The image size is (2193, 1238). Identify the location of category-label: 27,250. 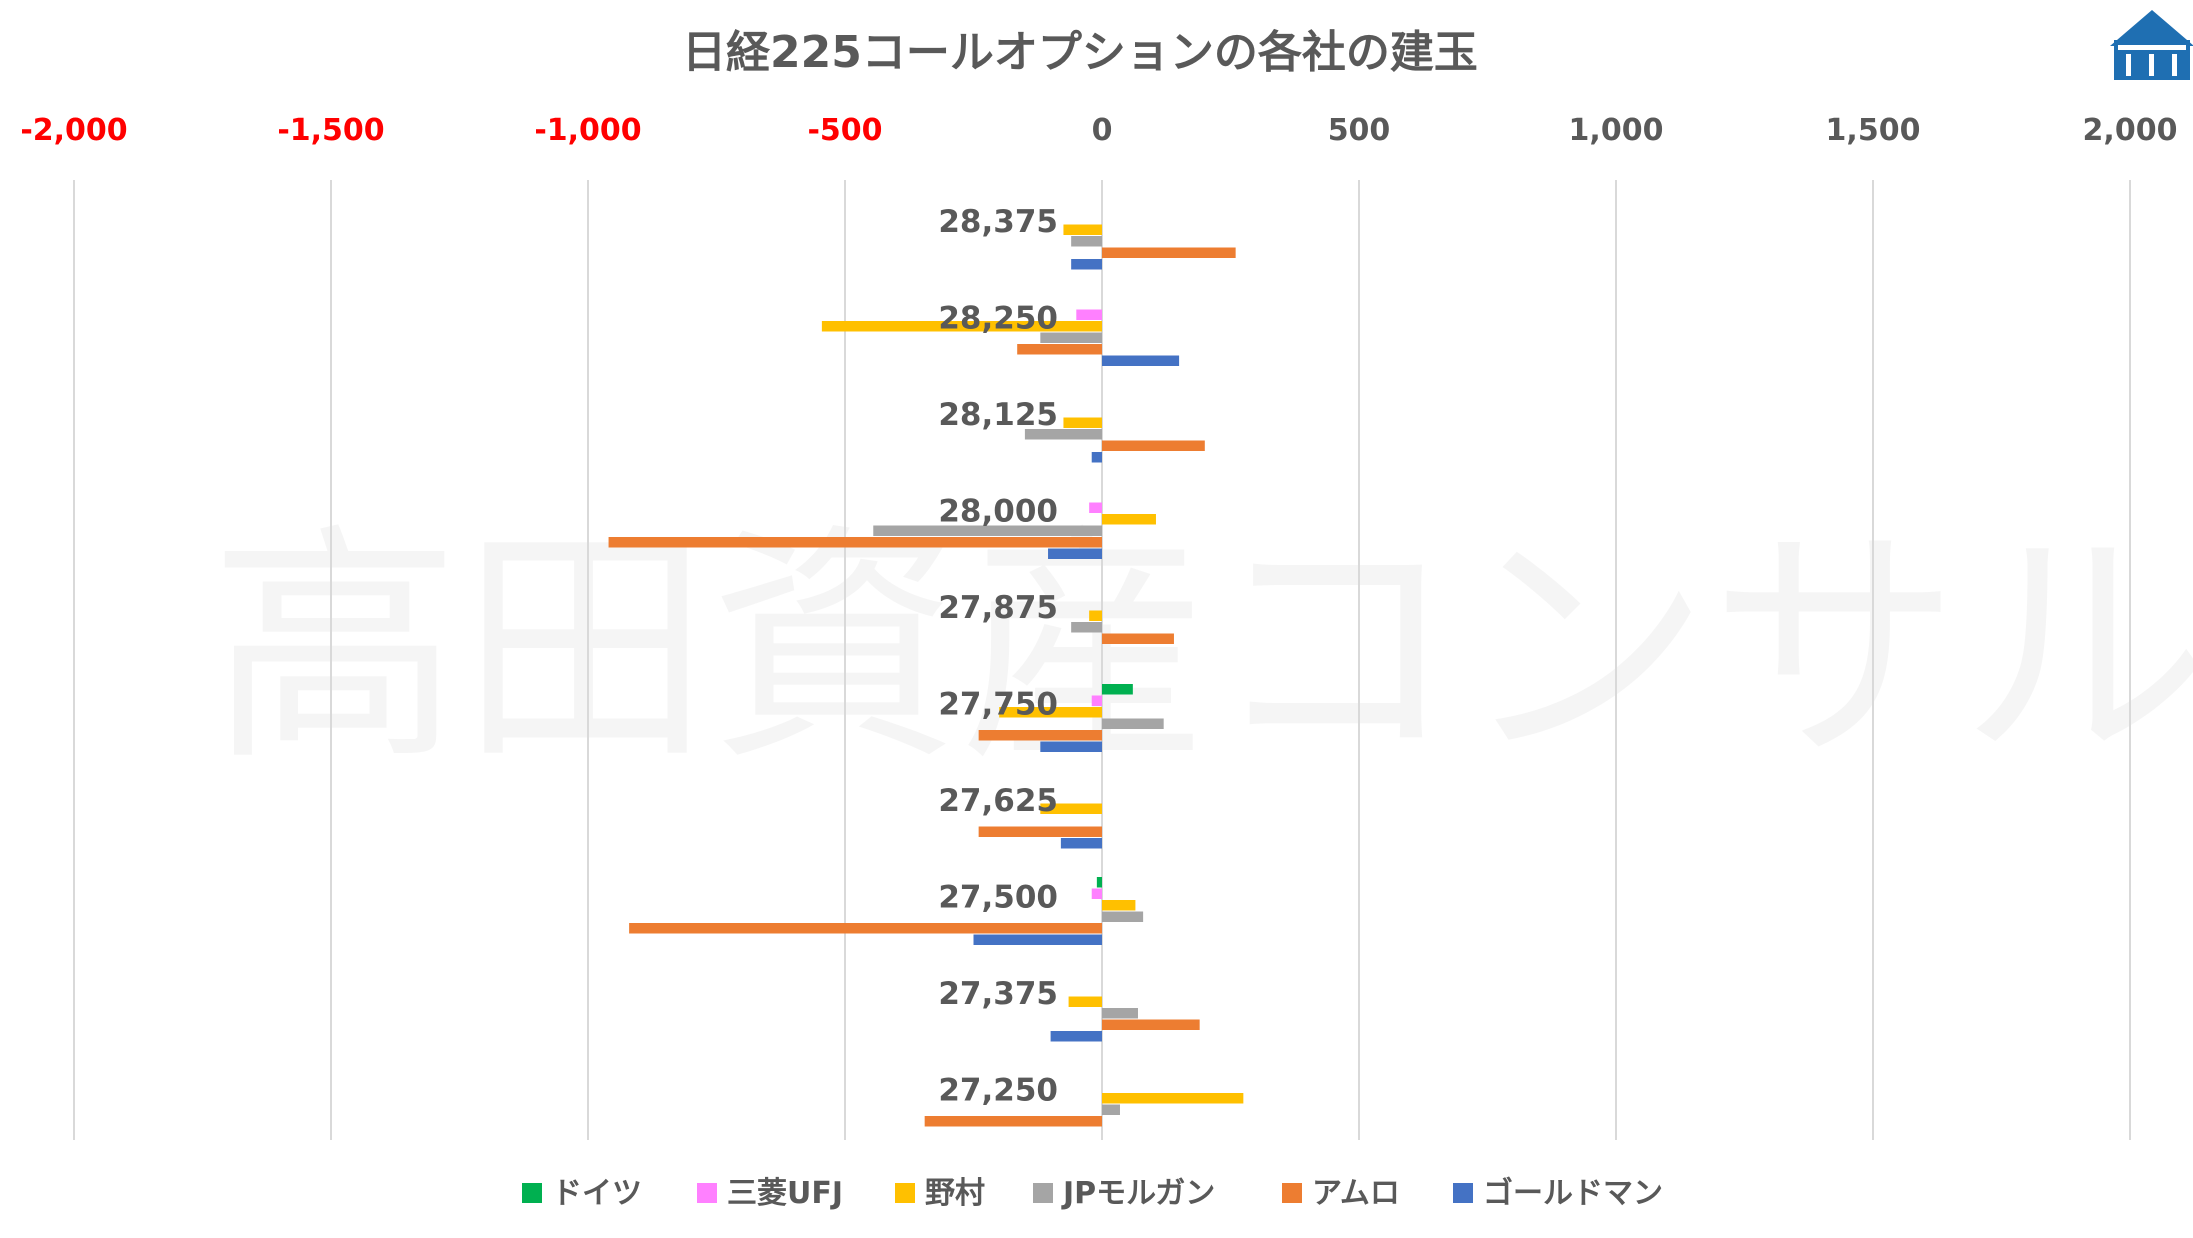
(998, 1091).